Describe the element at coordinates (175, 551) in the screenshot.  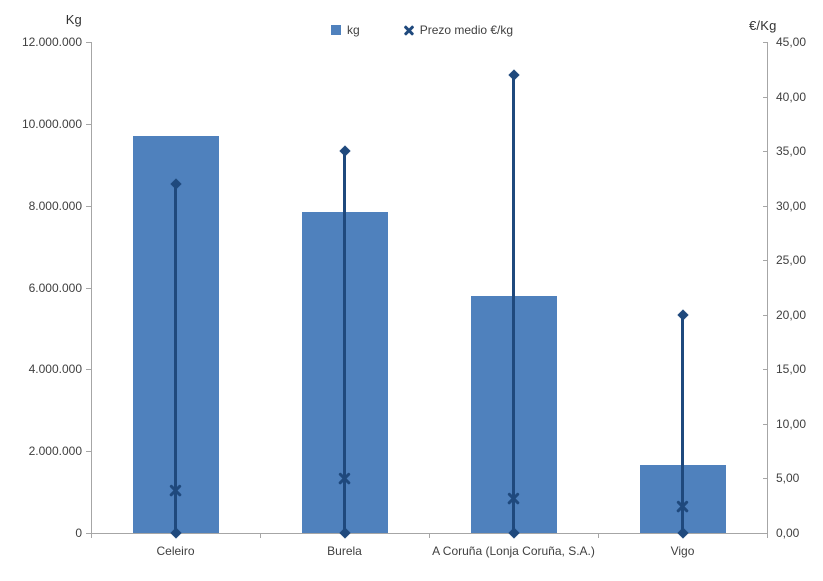
I see `category-label-celeiro: Celeiro` at that location.